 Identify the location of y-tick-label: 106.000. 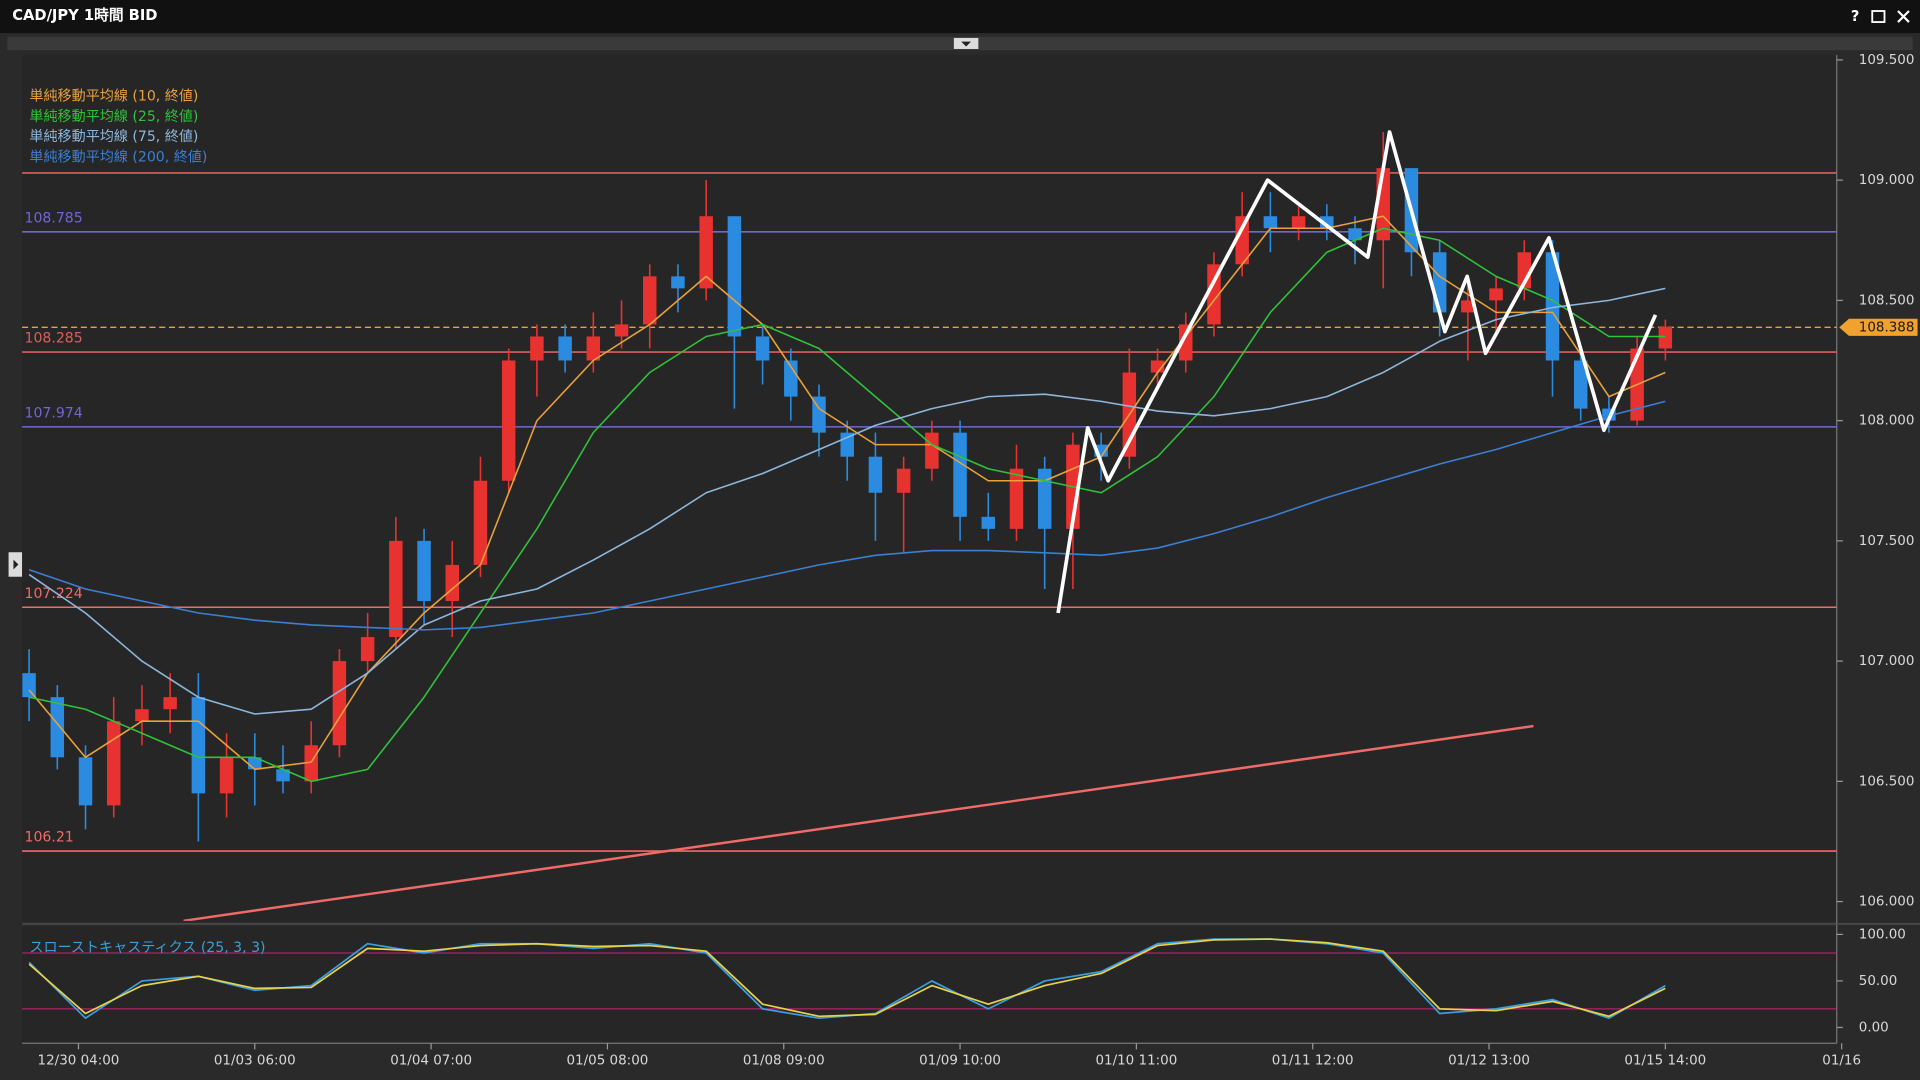
(1887, 902).